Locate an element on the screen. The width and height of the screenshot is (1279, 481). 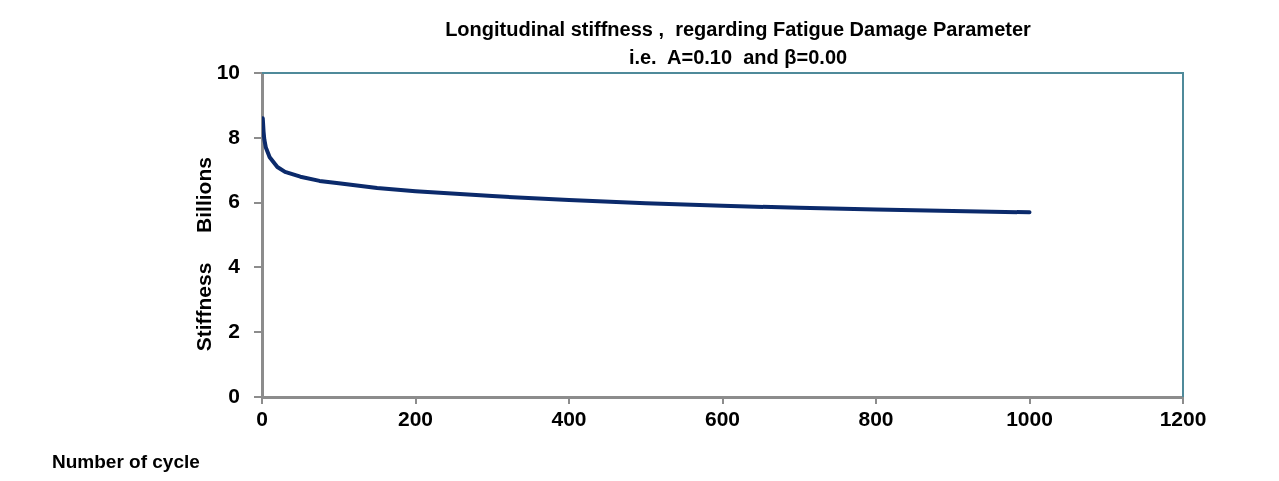
y-tick-label: 2 is located at coordinates (234, 330).